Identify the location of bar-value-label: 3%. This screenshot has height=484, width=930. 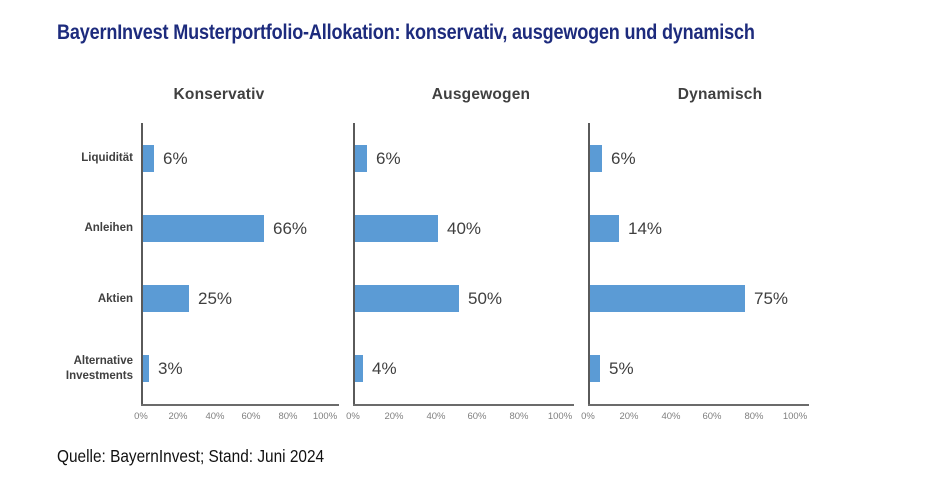
(170, 368).